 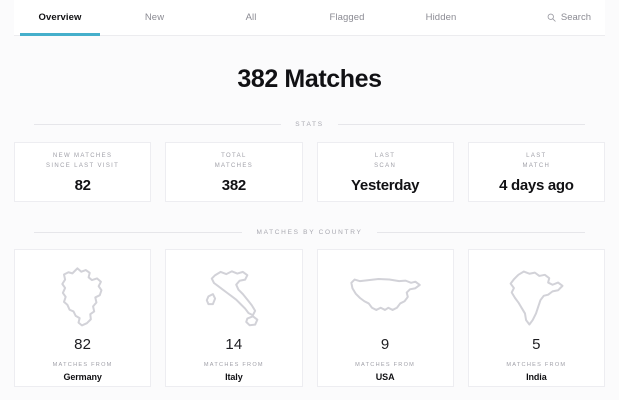 What do you see at coordinates (309, 124) in the screenshot?
I see `stats-section-label: STATS` at bounding box center [309, 124].